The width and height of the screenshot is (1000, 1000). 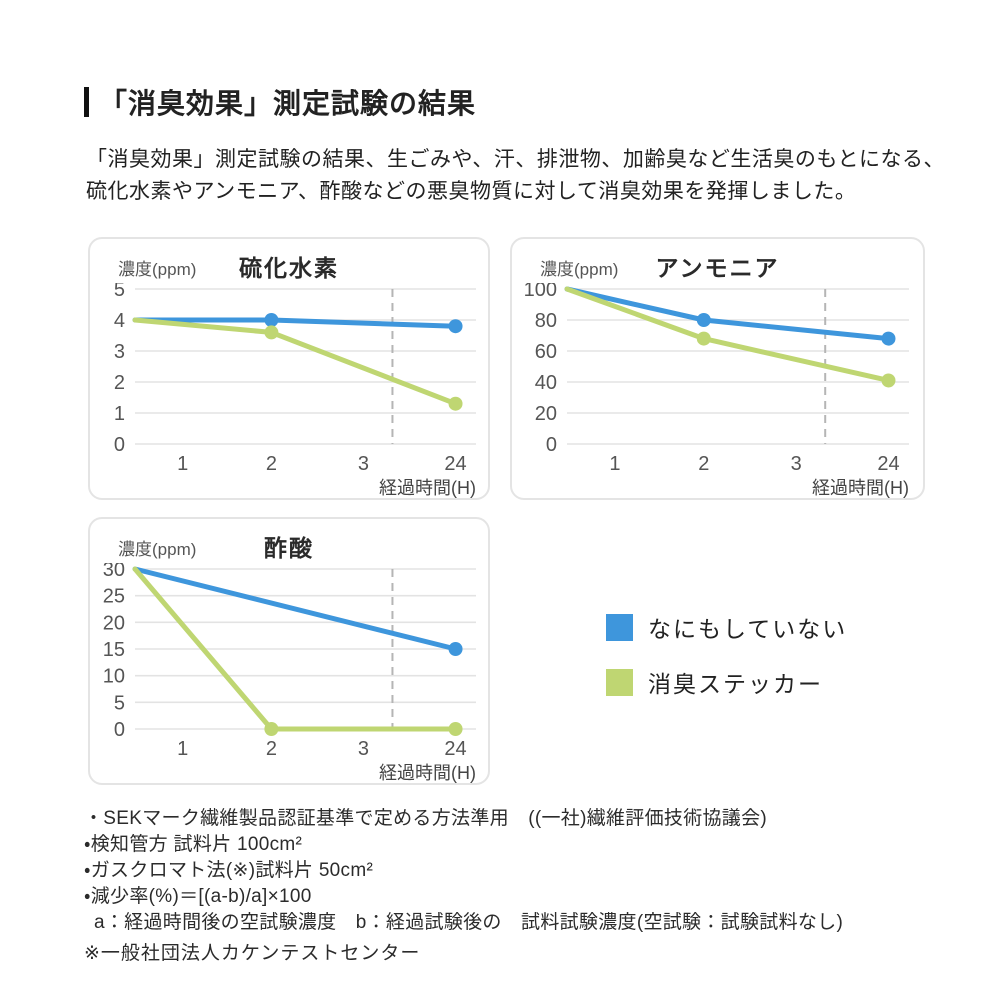 I want to click on chart-title: アンモニア, so click(x=717, y=268).